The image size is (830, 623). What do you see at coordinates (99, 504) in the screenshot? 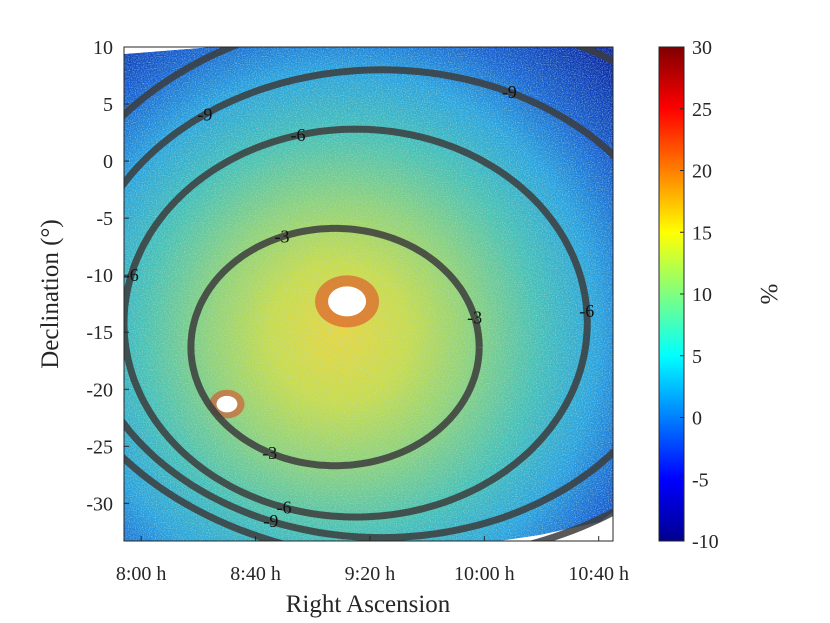
I see `y-tick-label: -30` at bounding box center [99, 504].